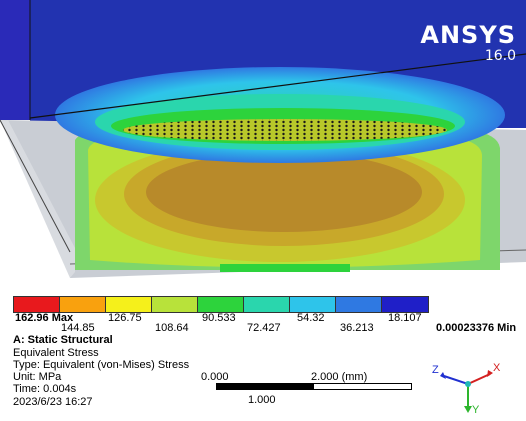 Image resolution: width=526 pixels, height=421 pixels. I want to click on result-unit: Unit: MPa, so click(37, 377).